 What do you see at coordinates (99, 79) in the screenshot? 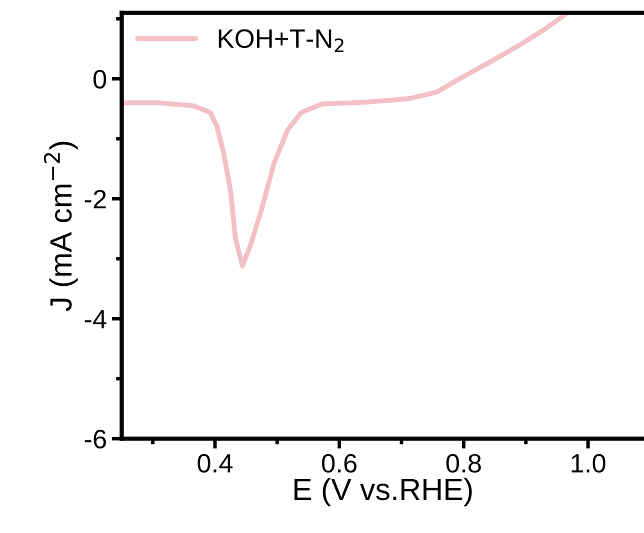
I see `y-tick-label: 0` at bounding box center [99, 79].